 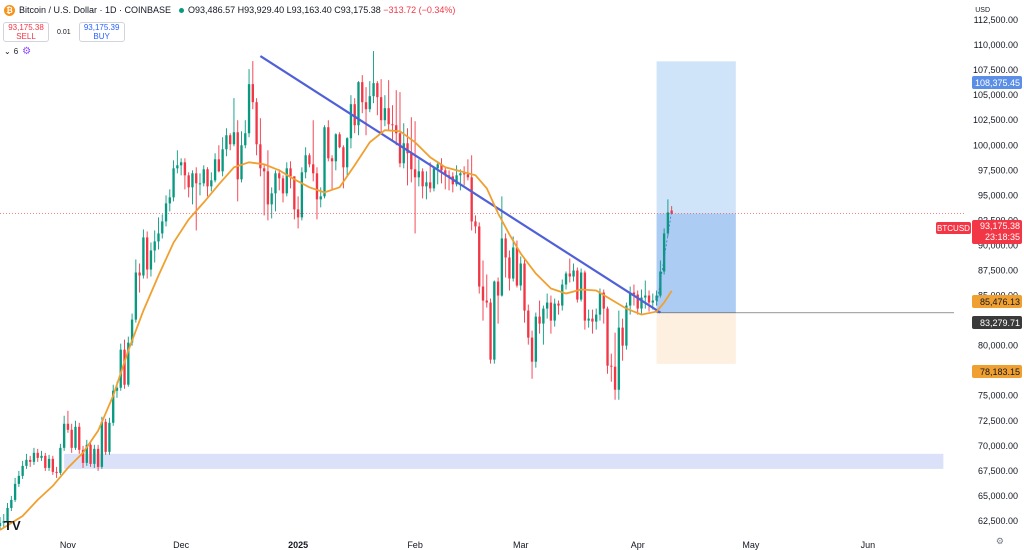 I want to click on bar-countdown: 23:18:35, so click(x=1002, y=237).